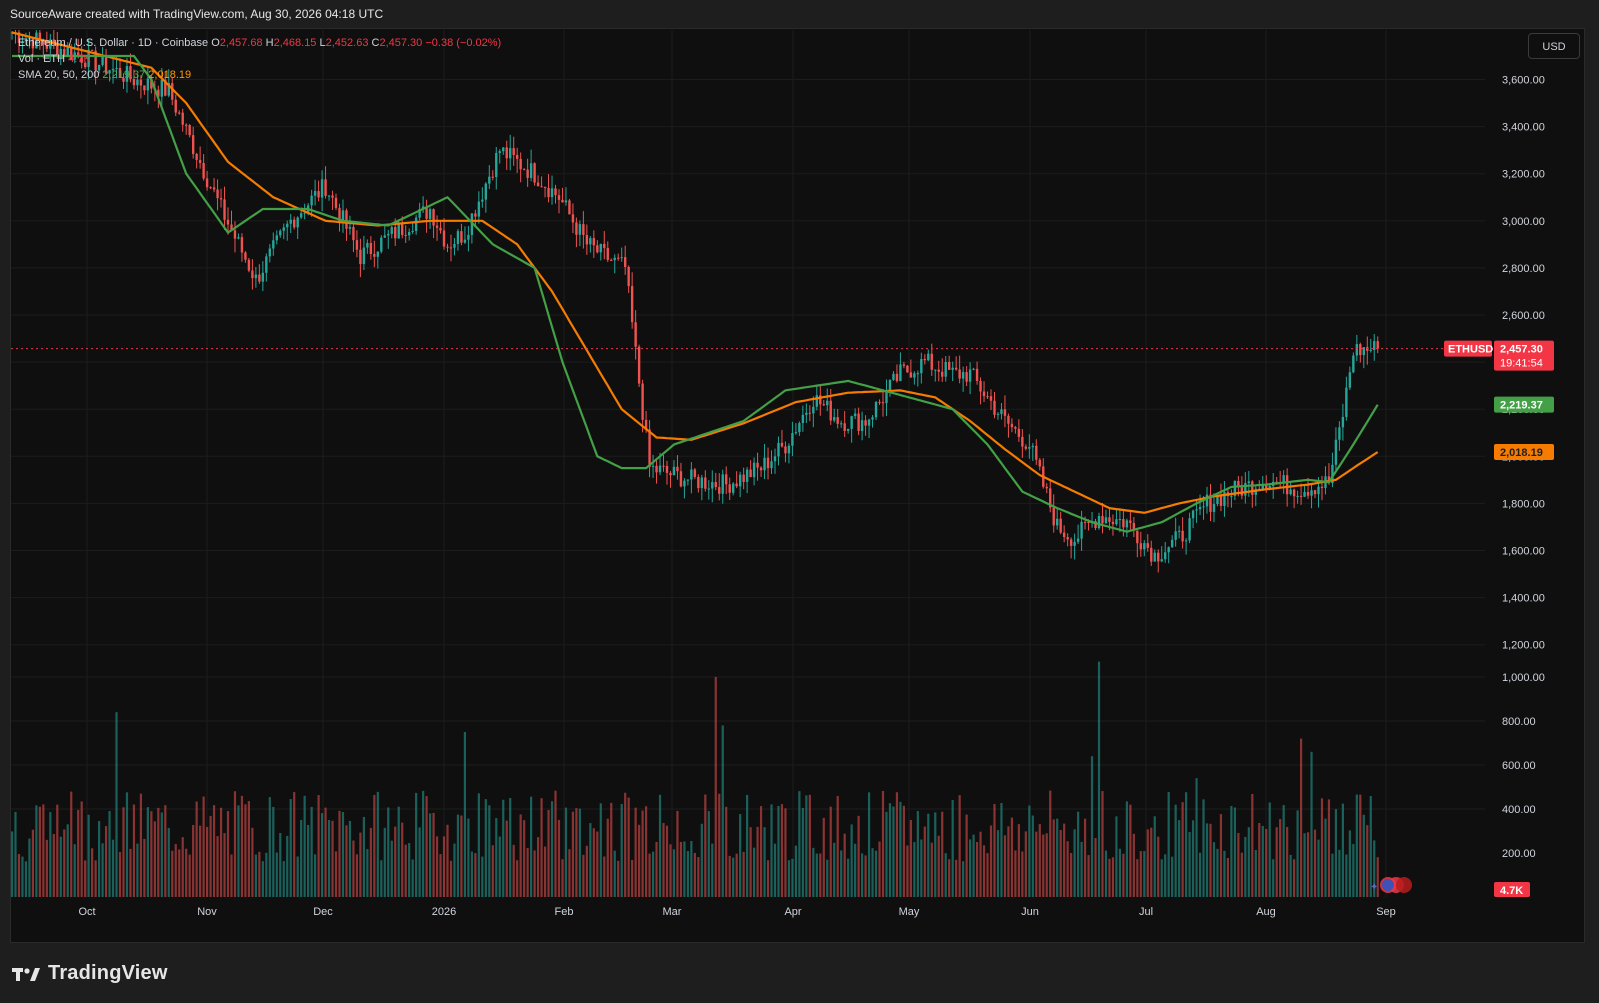 This screenshot has height=1003, width=1599. I want to click on brand-logo: TradingView, so click(90, 973).